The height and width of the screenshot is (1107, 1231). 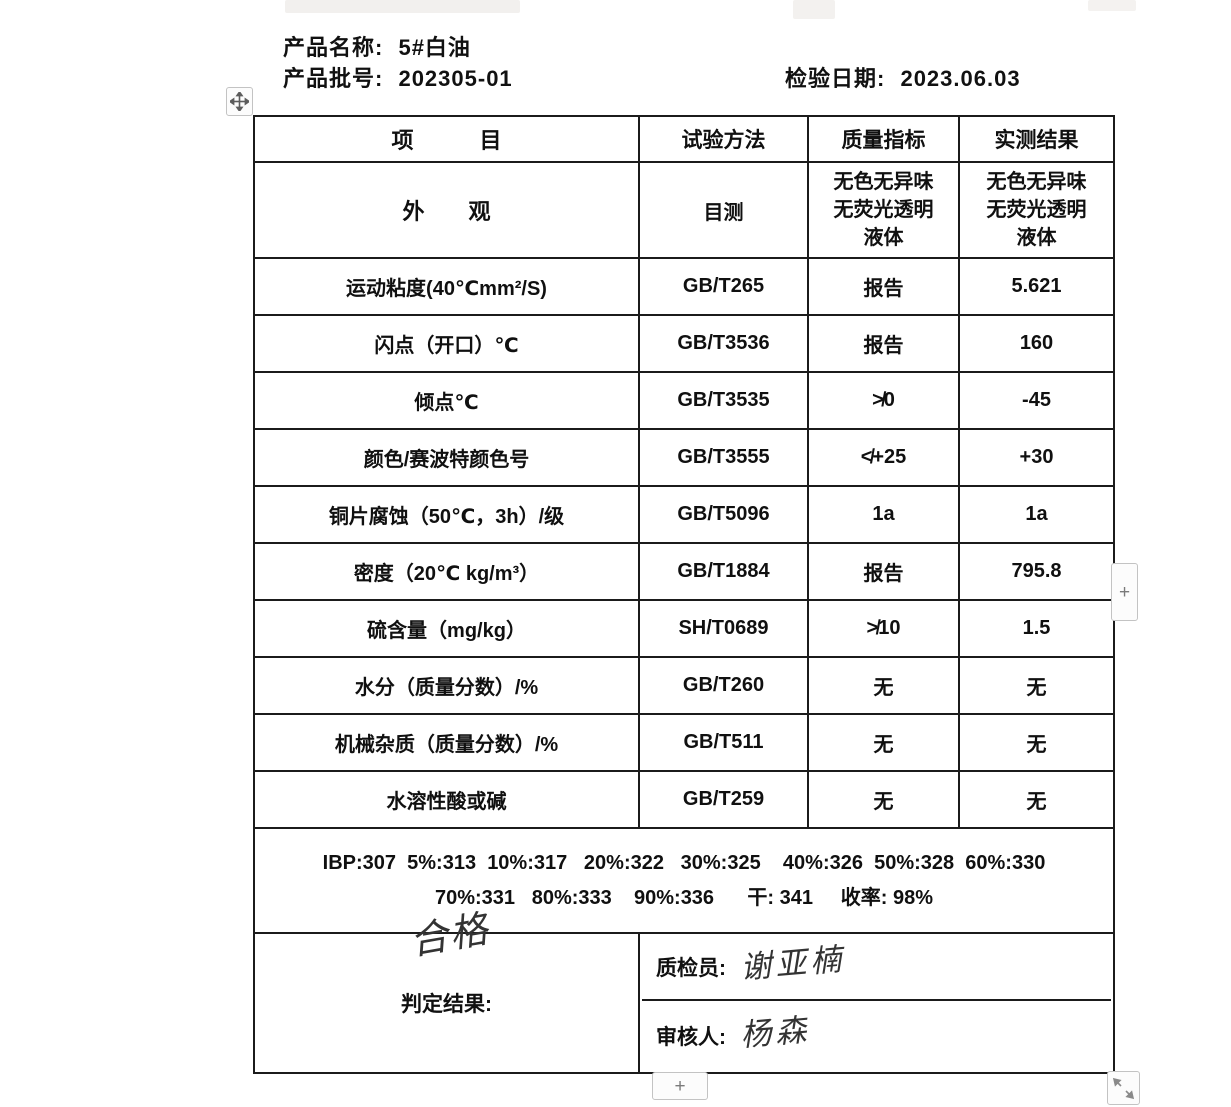 I want to click on item-cell: 机械杂质（质量分数）/%, so click(x=446, y=742).